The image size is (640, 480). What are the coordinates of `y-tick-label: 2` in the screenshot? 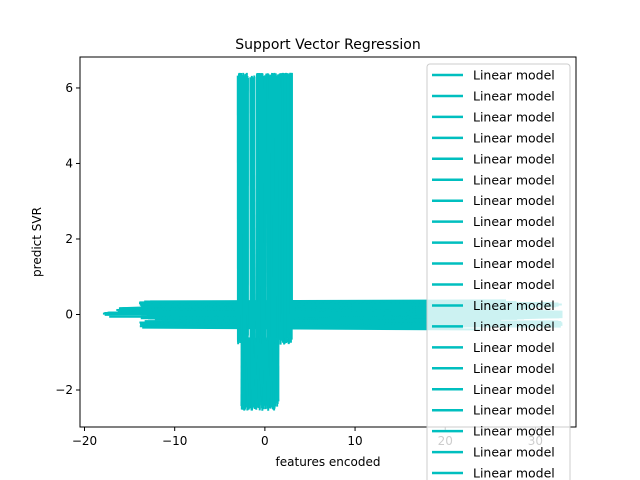 It's located at (69, 239).